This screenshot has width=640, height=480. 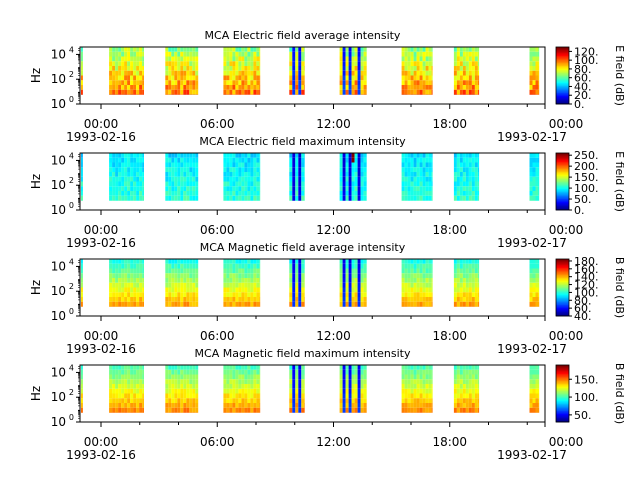 What do you see at coordinates (449, 230) in the screenshot?
I see `x-tick-label: 18:00` at bounding box center [449, 230].